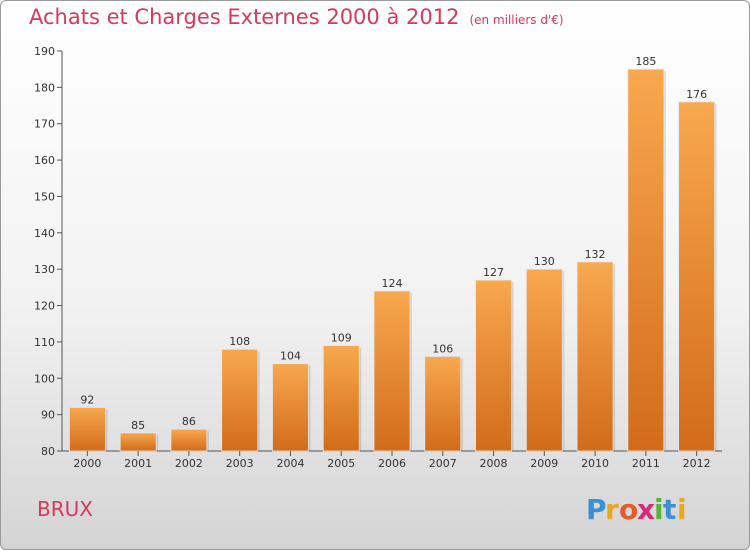  I want to click on x-tick-label: 2007, so click(443, 463).